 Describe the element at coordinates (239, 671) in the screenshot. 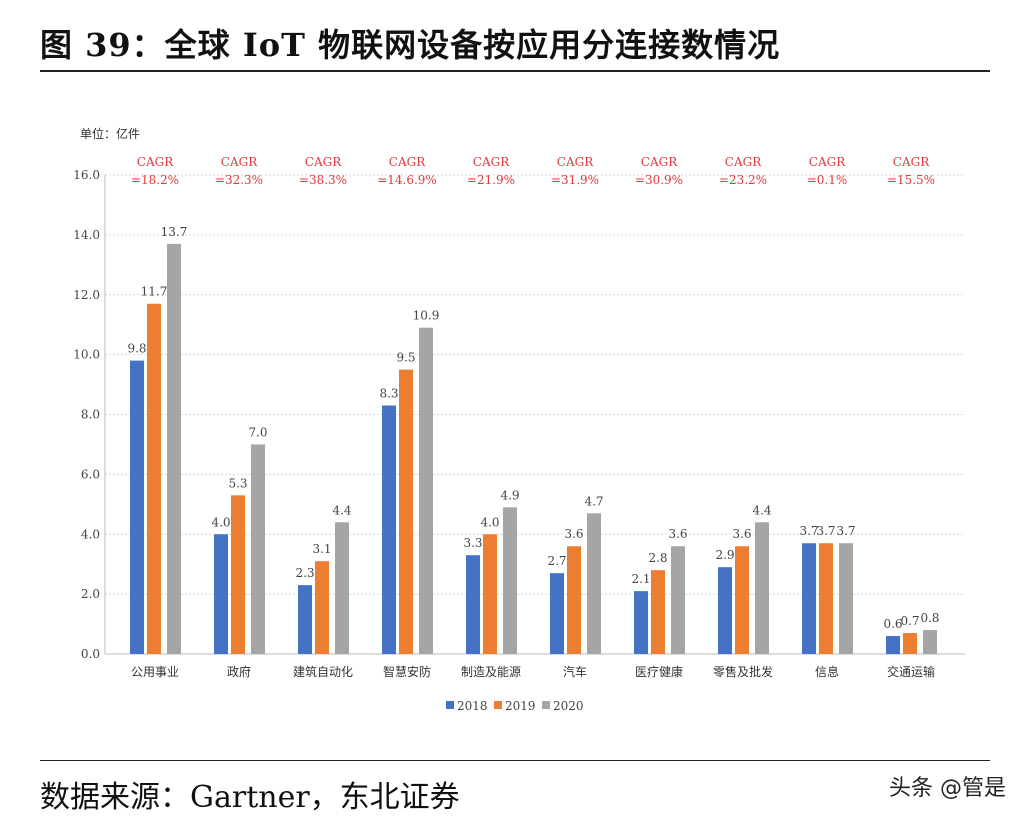

I see `category-label: 政府` at that location.